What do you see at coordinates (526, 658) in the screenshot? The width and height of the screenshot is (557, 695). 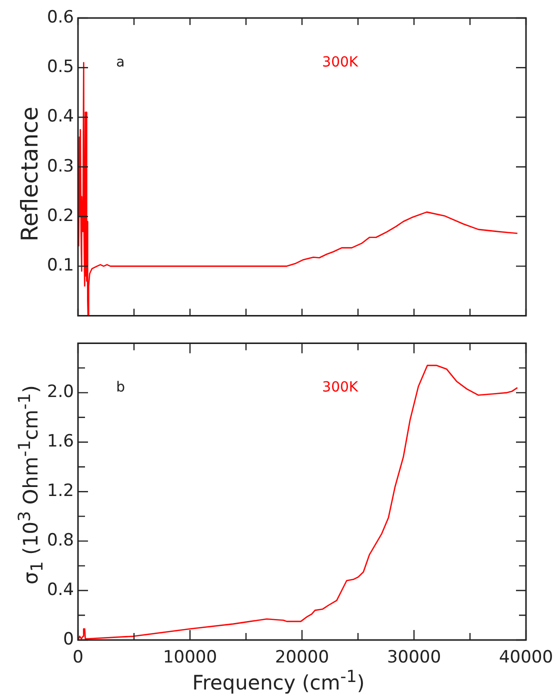 I see `x-tick-label: 40000` at bounding box center [526, 658].